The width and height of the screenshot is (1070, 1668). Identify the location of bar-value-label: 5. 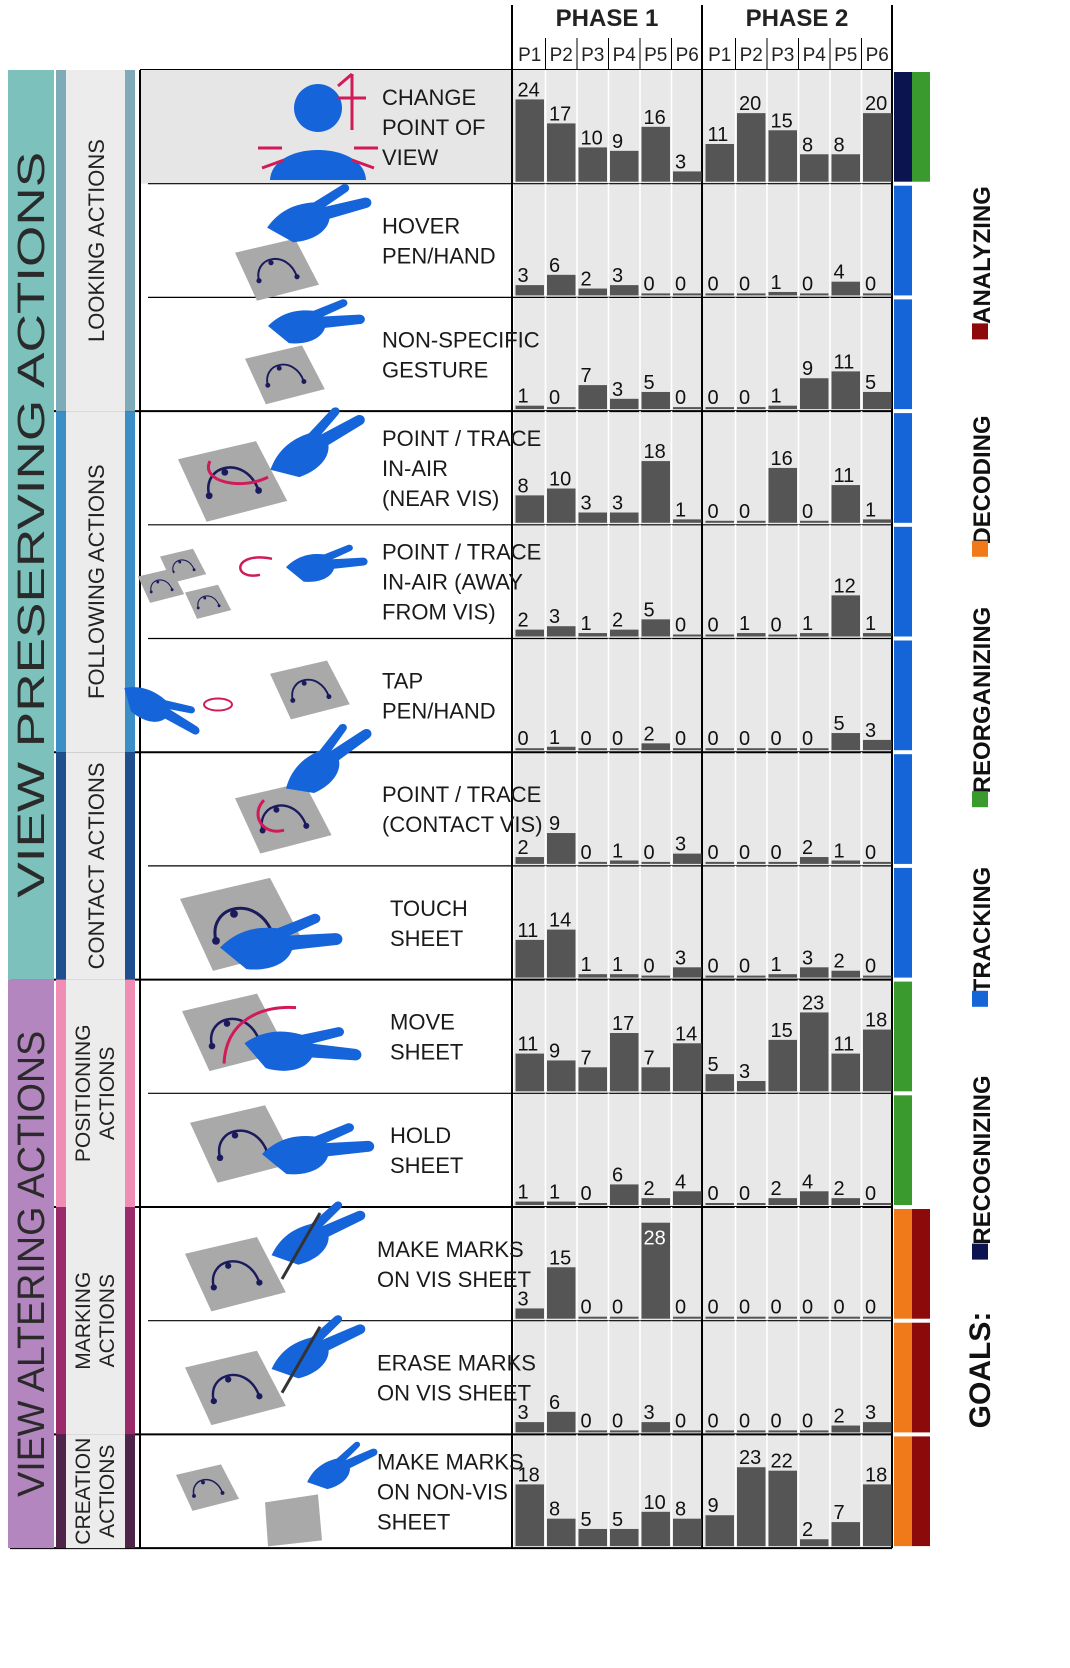
(649, 610).